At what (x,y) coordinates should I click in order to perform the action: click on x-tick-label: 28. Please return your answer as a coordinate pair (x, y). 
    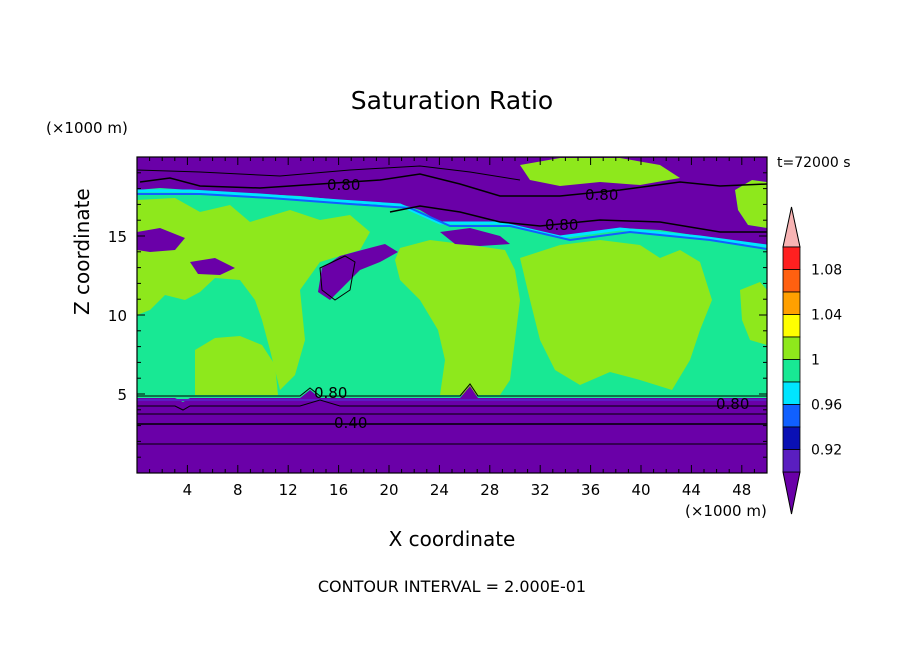
    Looking at the image, I should click on (489, 490).